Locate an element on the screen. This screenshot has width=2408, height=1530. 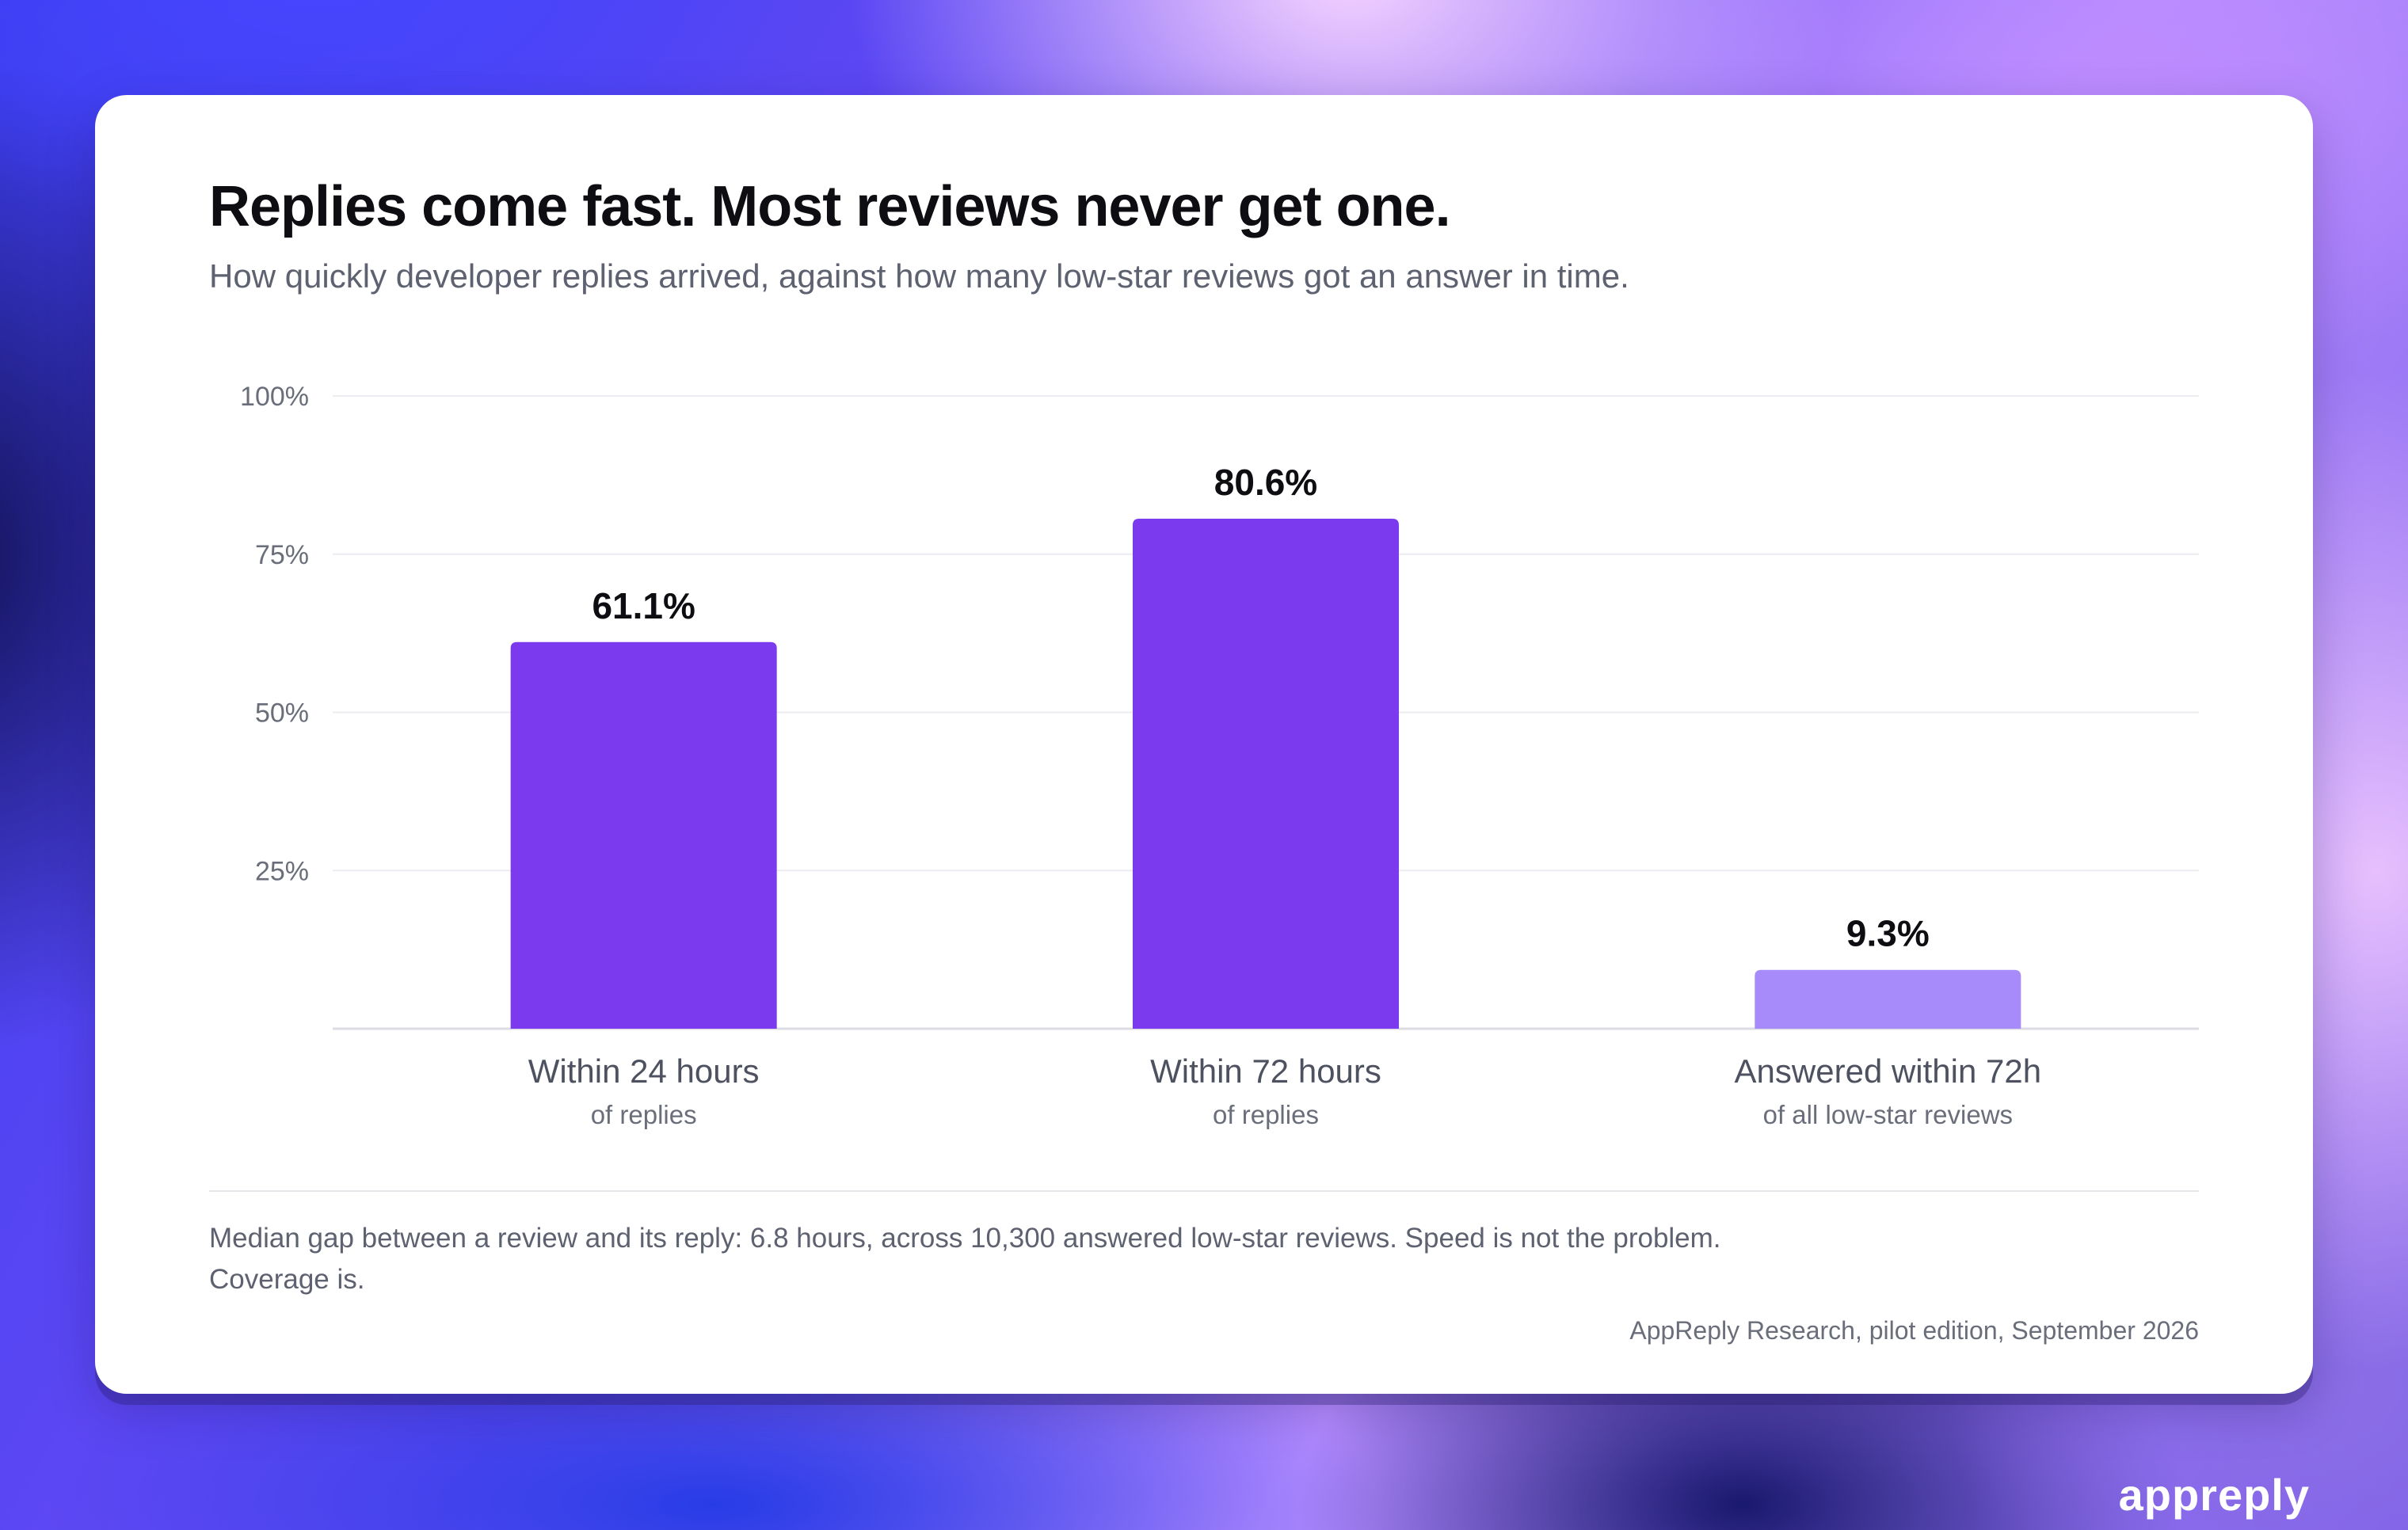
bar-value-label: 80.6% is located at coordinates (1265, 482).